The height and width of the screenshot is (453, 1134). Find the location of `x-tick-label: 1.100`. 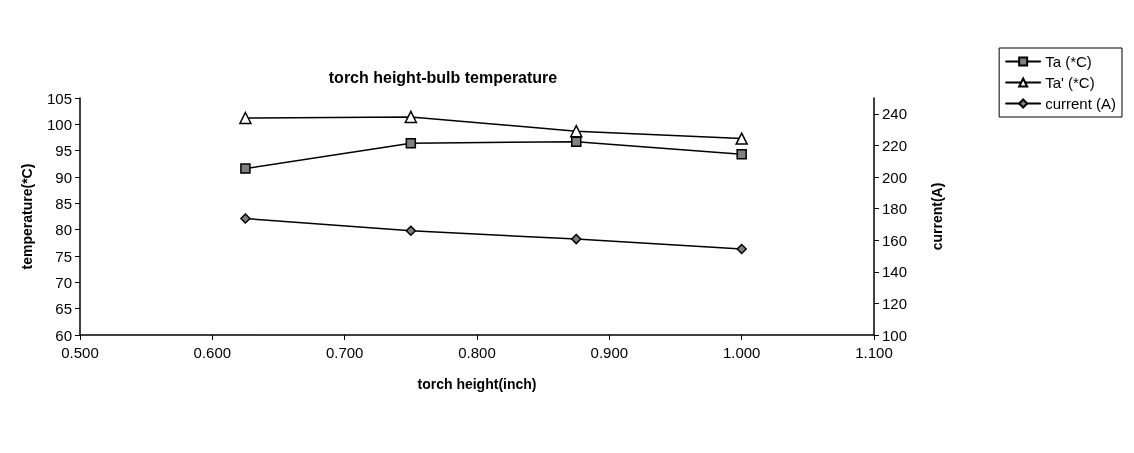

x-tick-label: 1.100 is located at coordinates (874, 352).